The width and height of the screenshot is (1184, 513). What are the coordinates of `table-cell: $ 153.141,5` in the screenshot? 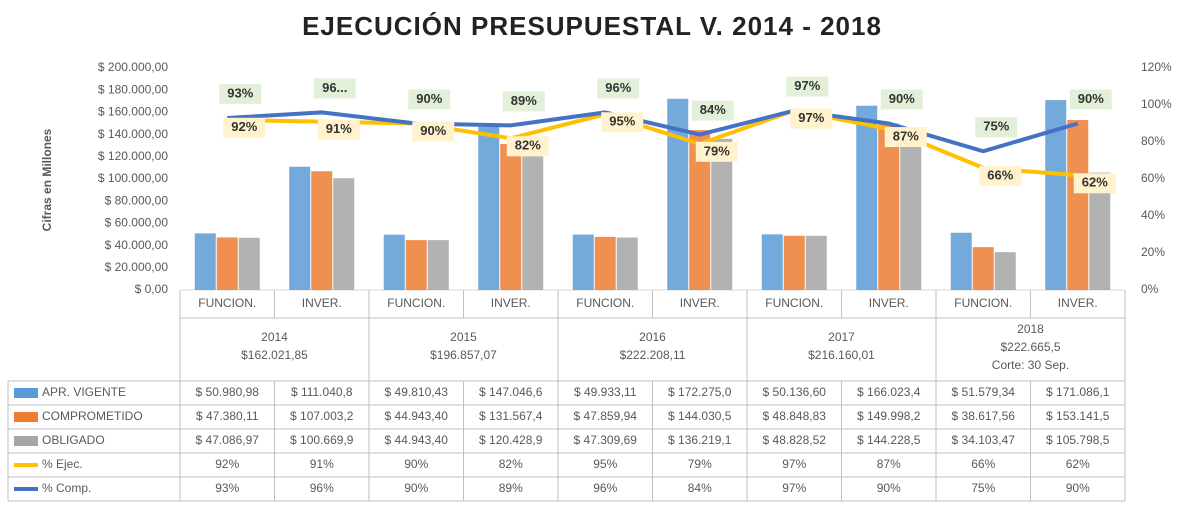 It's located at (1078, 416).